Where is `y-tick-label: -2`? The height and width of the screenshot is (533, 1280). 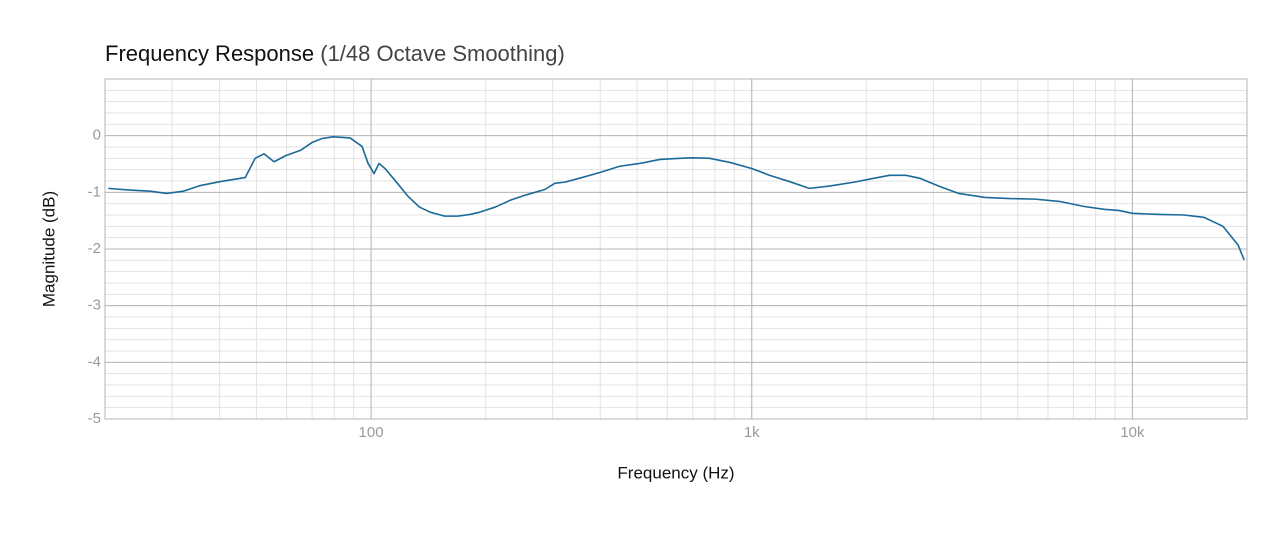 y-tick-label: -2 is located at coordinates (94, 248).